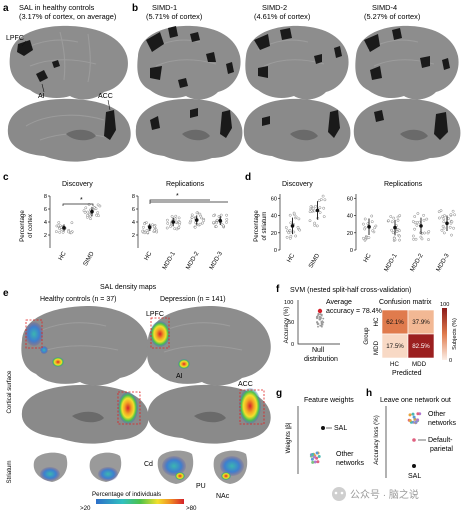 This screenshot has height=513, width=473. I want to click on c-replication-sig: *, so click(177, 196).